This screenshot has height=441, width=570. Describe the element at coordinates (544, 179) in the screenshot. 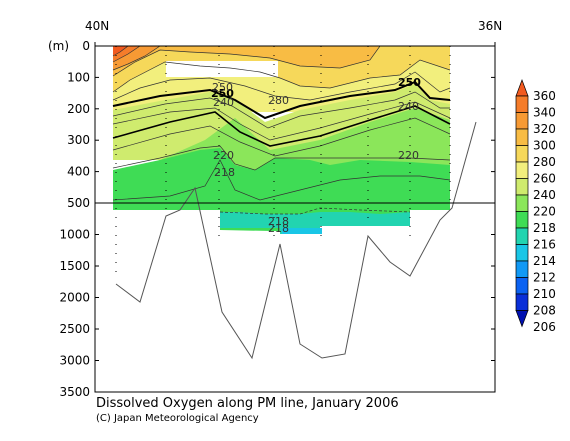

I see `colorbar-label: 260` at that location.